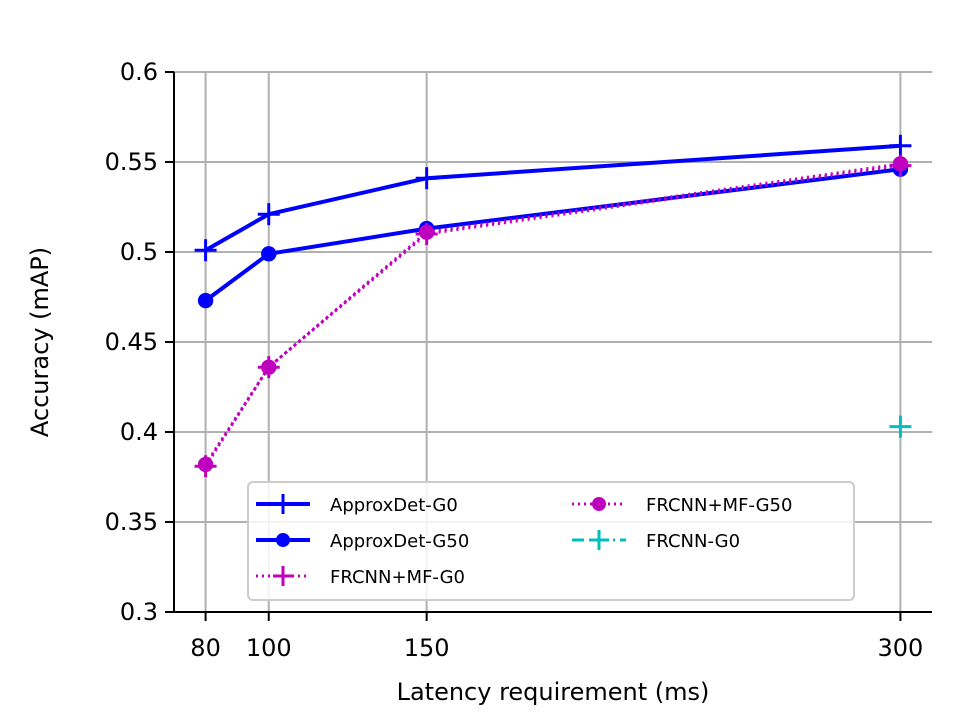 The height and width of the screenshot is (720, 960). I want to click on legend-item: FRCNN+MF-G0, so click(360, 577).